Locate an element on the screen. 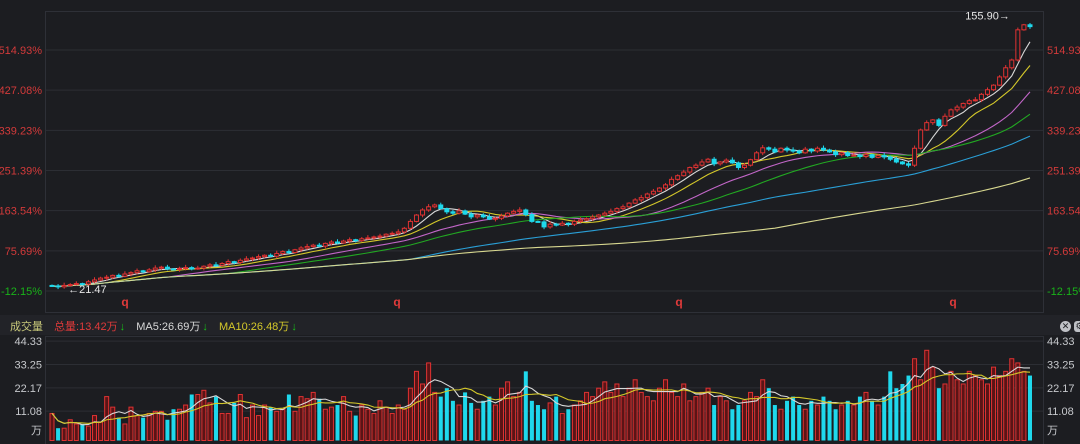 This screenshot has height=444, width=1080. close-circle-icon: ✕ is located at coordinates (1065, 326).